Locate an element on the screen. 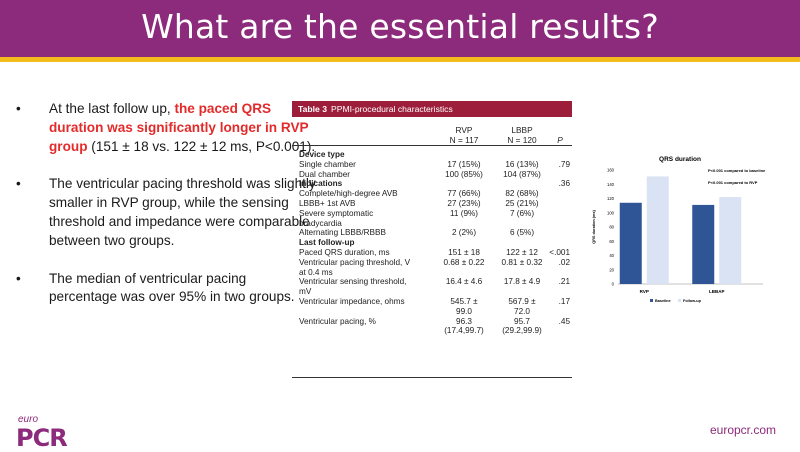  table-row: (17.4,99.7) (29.2,99.9) is located at coordinates (432, 331).